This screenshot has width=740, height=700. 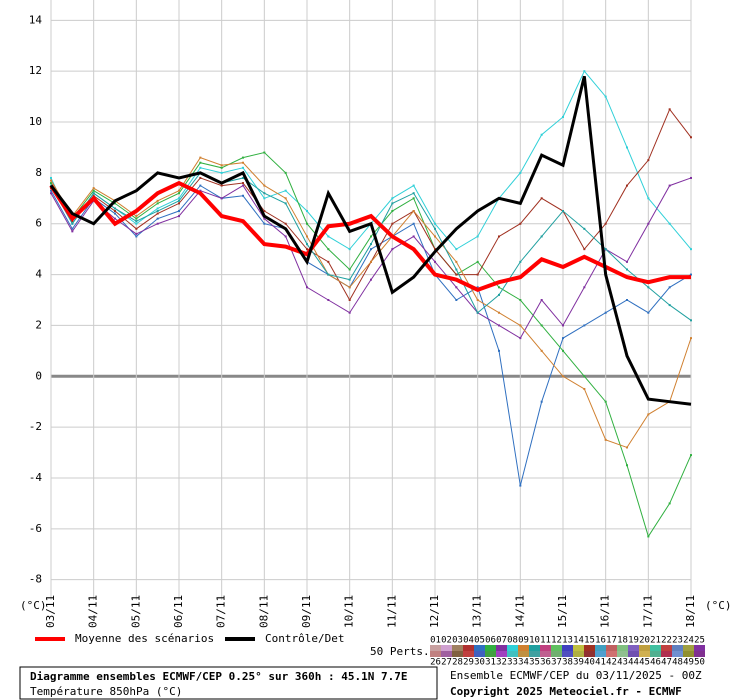 I want to click on pert-number: 19, so click(x=633, y=641).